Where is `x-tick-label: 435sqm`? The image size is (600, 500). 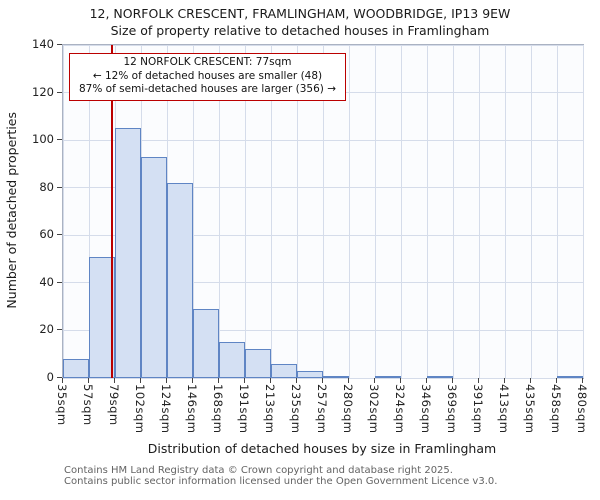 x-tick-label: 435sqm is located at coordinates (530, 409).